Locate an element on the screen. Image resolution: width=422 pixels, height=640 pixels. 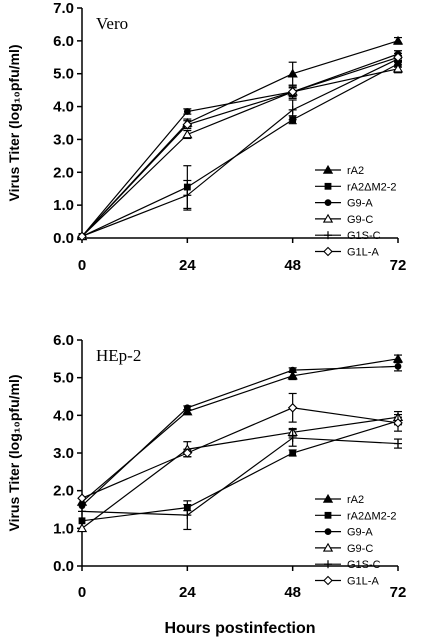
panel-title: Vero is located at coordinates (112, 23).